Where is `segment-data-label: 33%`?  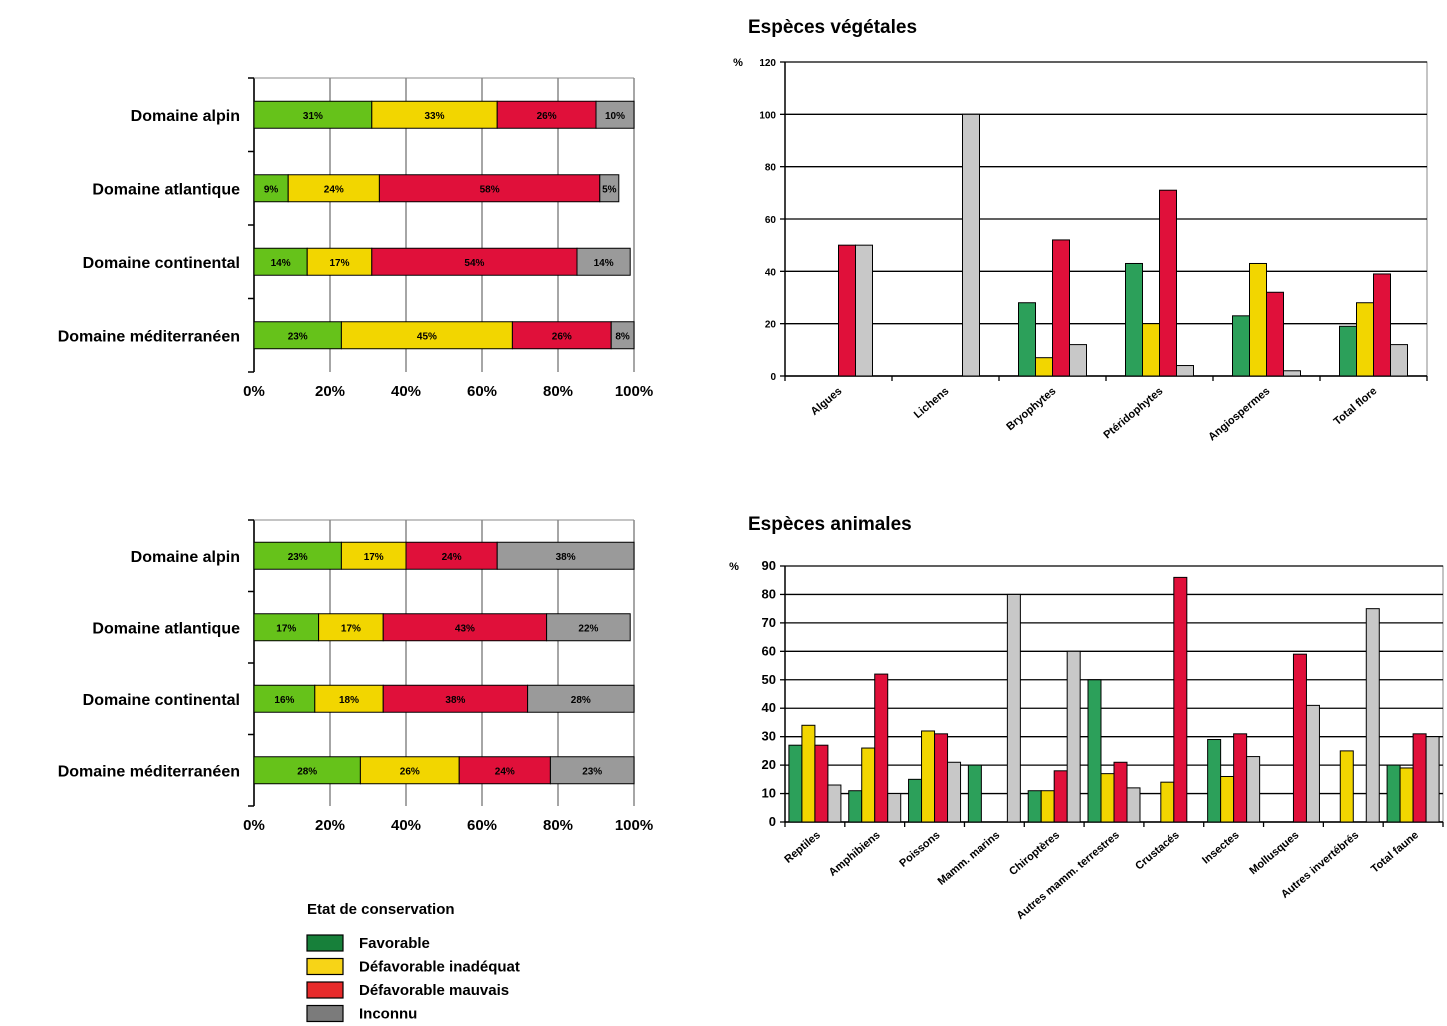
segment-data-label: 33% is located at coordinates (434, 116).